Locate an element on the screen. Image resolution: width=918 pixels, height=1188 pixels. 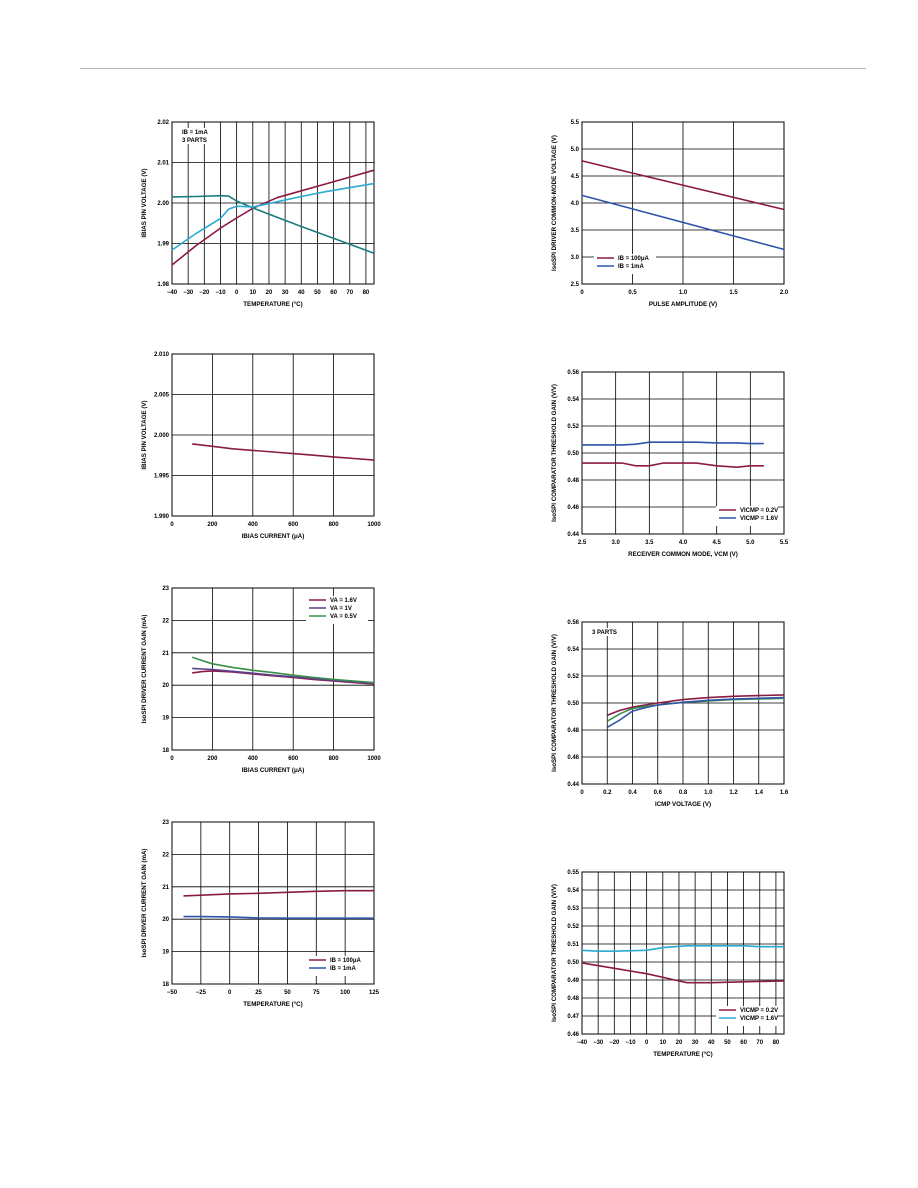
x-tick-label: 20 is located at coordinates (269, 293).